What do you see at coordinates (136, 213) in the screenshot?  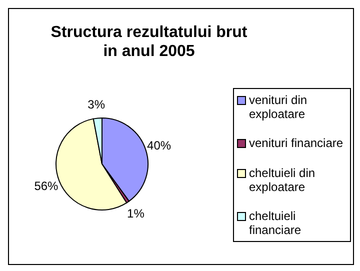 I see `data-label: 1%` at bounding box center [136, 213].